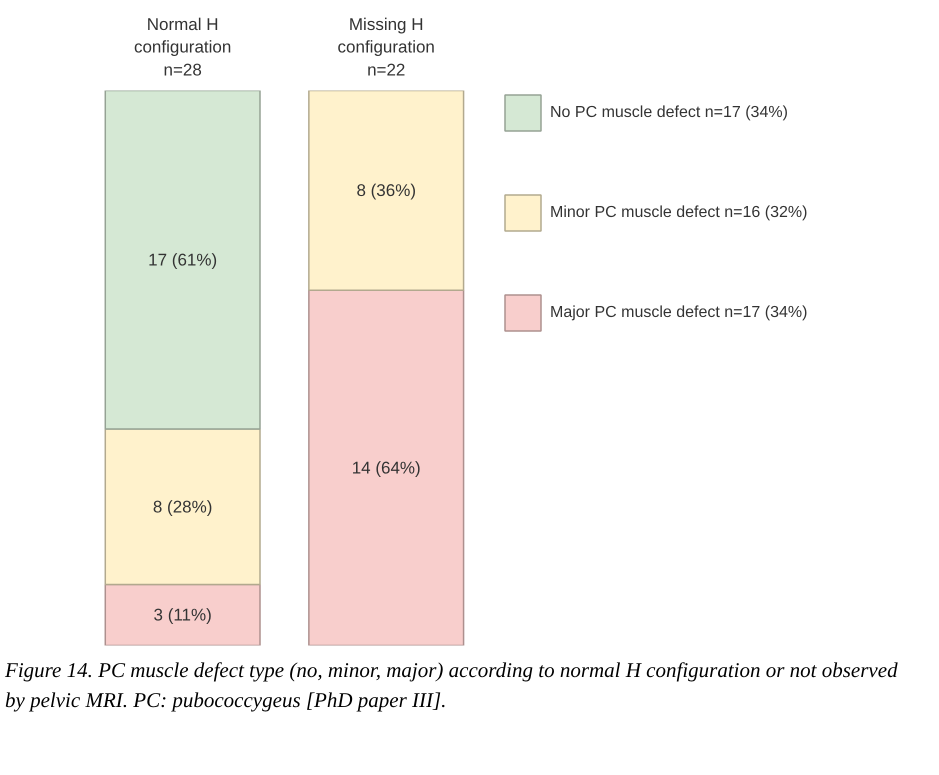 The image size is (939, 775). What do you see at coordinates (679, 213) in the screenshot?
I see `legend-label: Minor PC muscle defect n=16 (32%)` at bounding box center [679, 213].